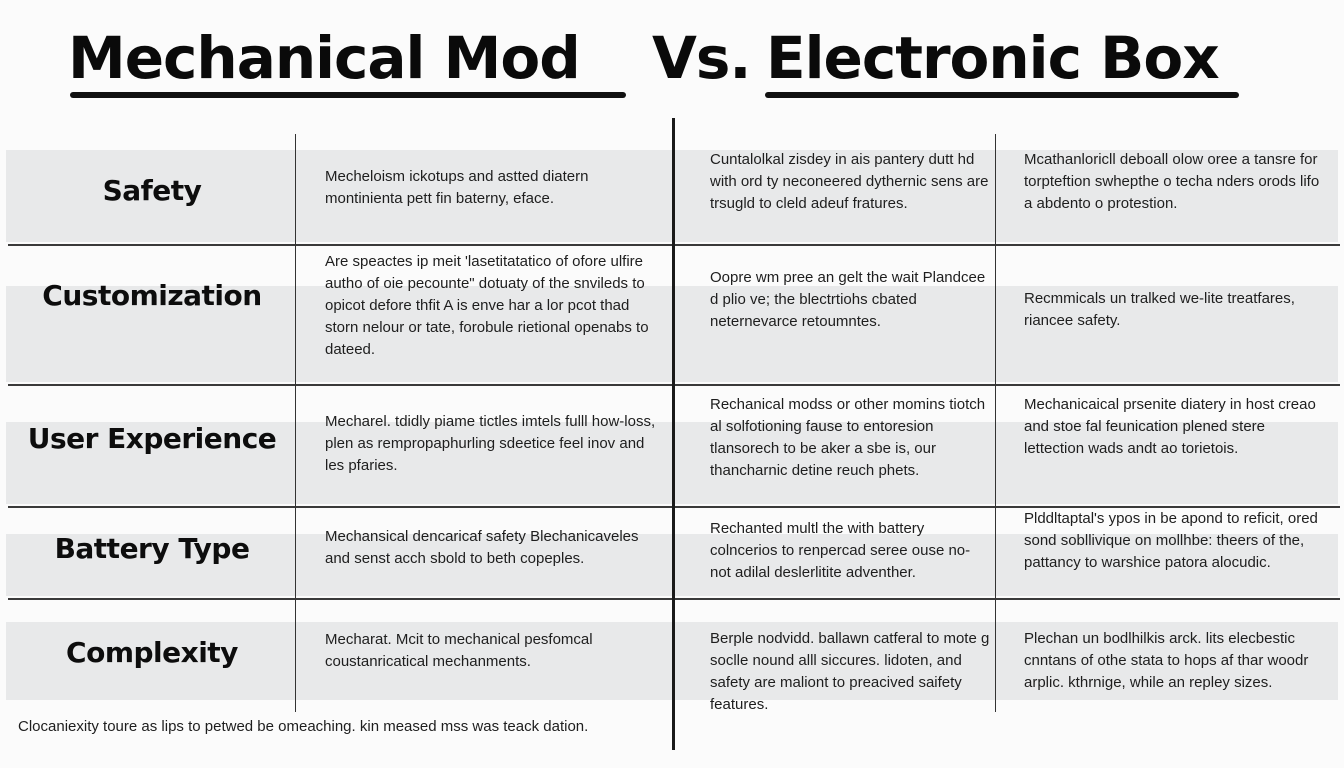 The width and height of the screenshot is (1344, 768). I want to click on row-label: Customization, so click(152, 295).